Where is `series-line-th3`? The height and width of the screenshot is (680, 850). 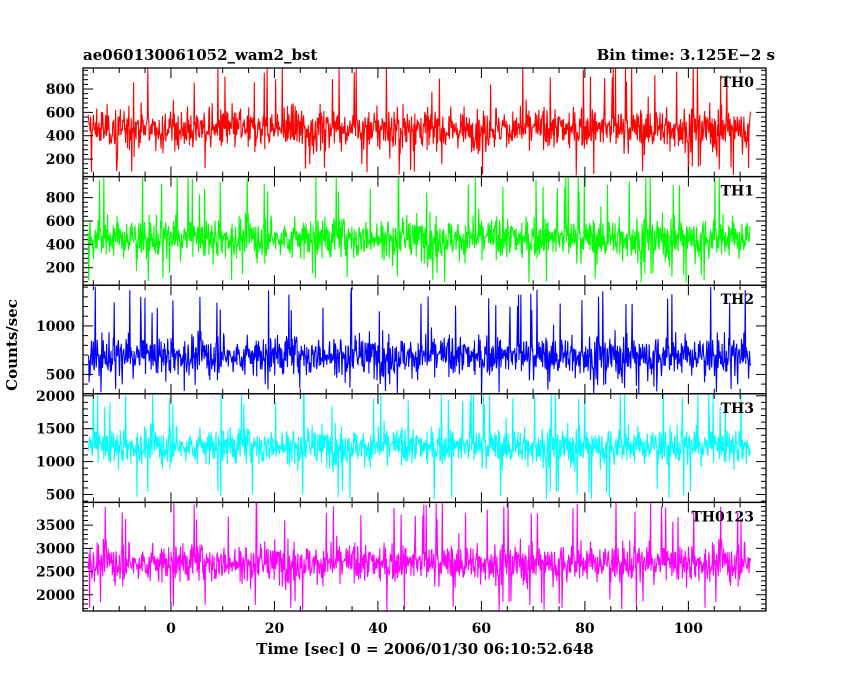 series-line-th3 is located at coordinates (419, 446).